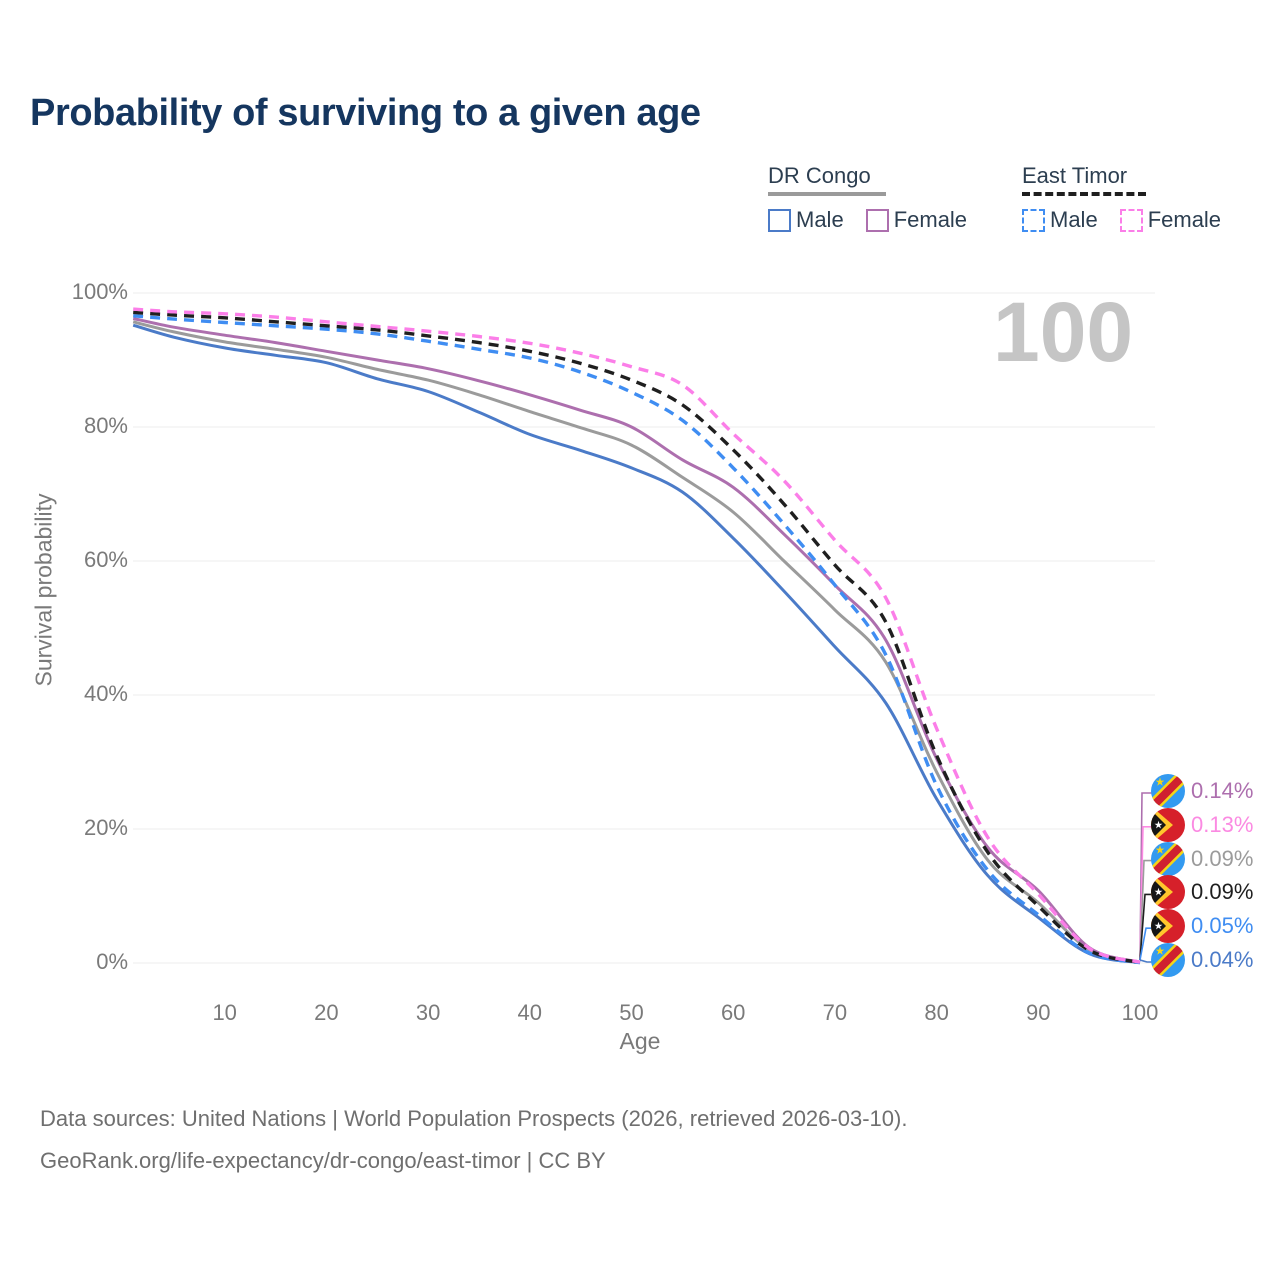 The image size is (1280, 1280). I want to click on end-value-label-dr-congo-male: 0.04%, so click(1202, 960).